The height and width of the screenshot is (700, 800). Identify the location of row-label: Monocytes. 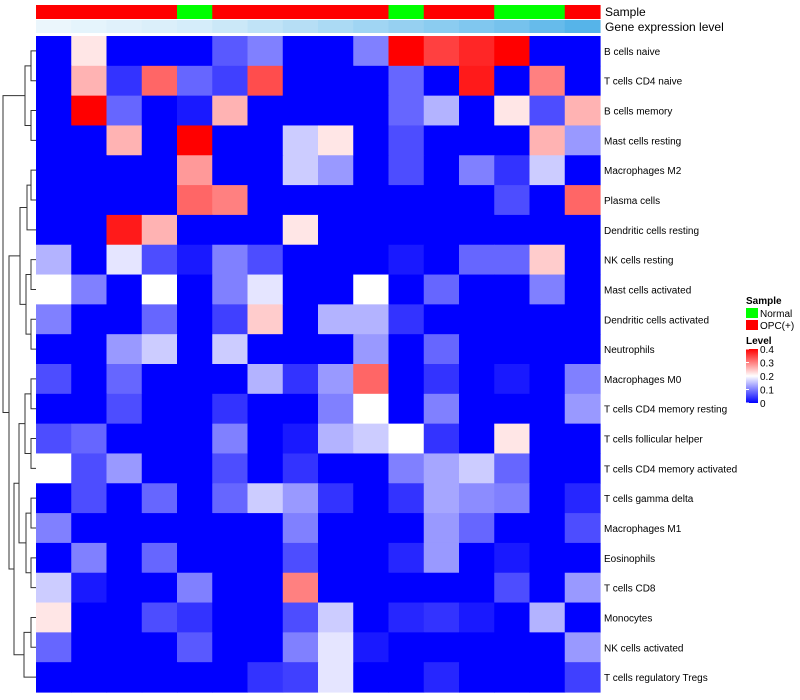
(628, 618).